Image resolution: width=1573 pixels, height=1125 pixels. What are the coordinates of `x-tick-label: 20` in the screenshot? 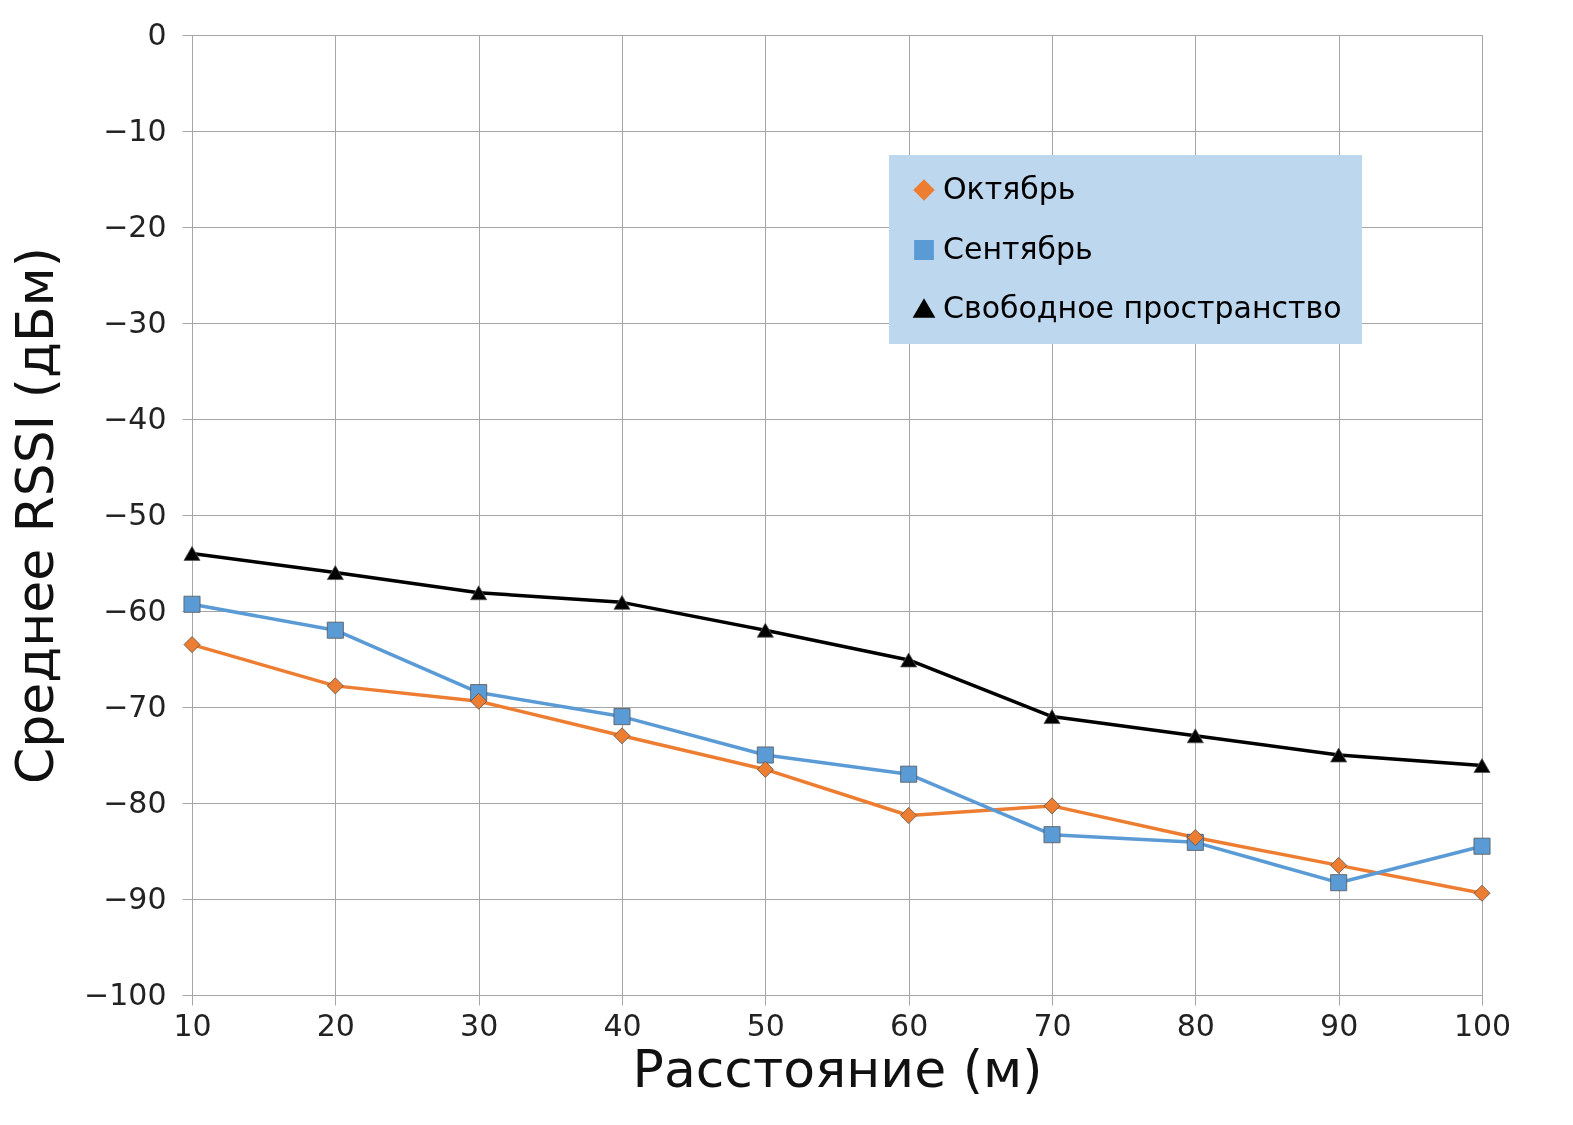 It's located at (335, 1025).